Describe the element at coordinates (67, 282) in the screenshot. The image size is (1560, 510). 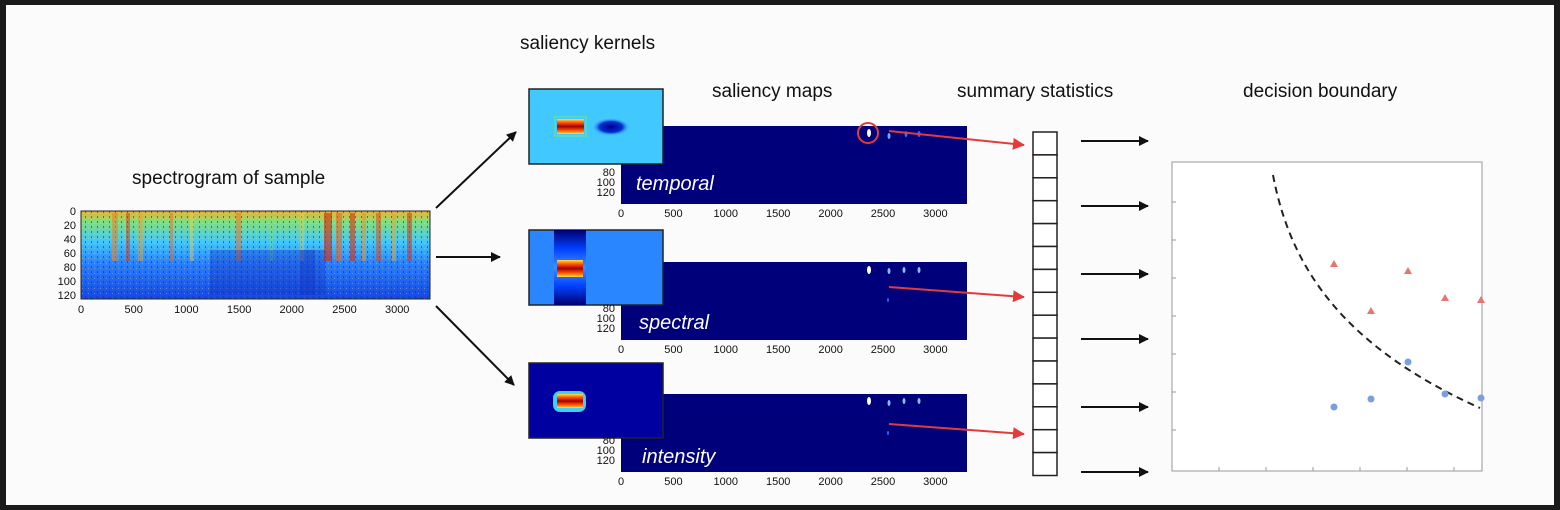
I see `spectrogram-ytick: 100` at that location.